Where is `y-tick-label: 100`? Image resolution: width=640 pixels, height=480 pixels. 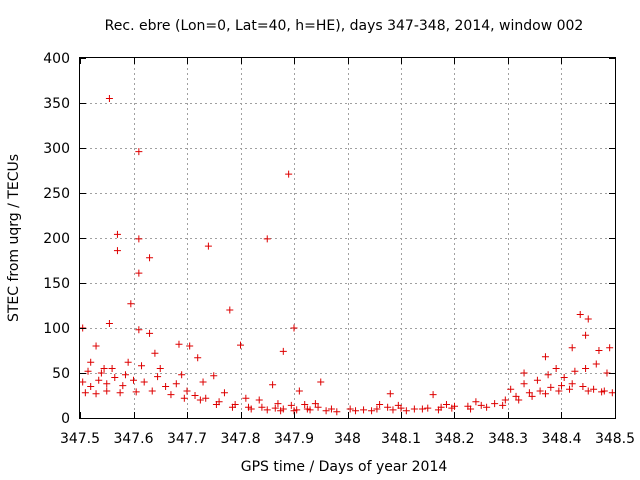
y-tick-label: 100 is located at coordinates (56, 329).